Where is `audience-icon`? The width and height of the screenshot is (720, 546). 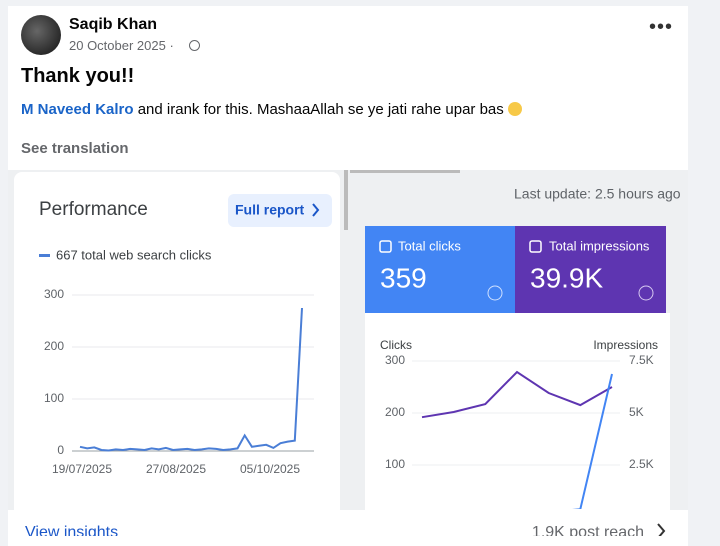 audience-icon is located at coordinates (194, 45).